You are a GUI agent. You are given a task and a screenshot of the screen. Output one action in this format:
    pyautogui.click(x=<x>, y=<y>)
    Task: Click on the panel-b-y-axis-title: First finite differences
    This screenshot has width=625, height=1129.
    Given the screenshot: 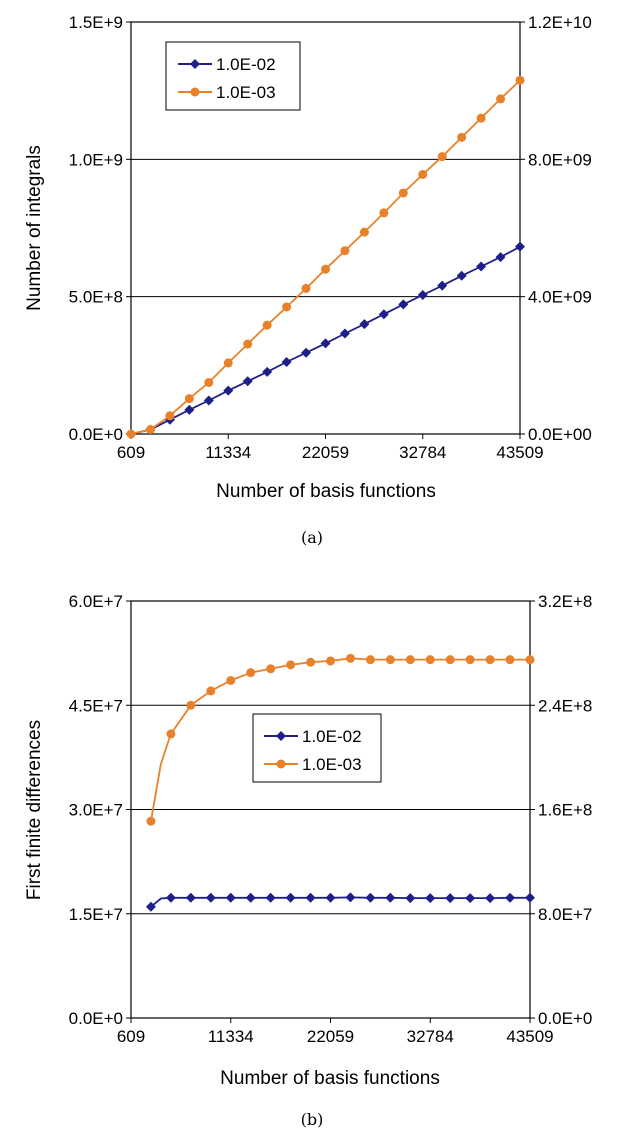 What is the action you would take?
    pyautogui.click(x=34, y=810)
    